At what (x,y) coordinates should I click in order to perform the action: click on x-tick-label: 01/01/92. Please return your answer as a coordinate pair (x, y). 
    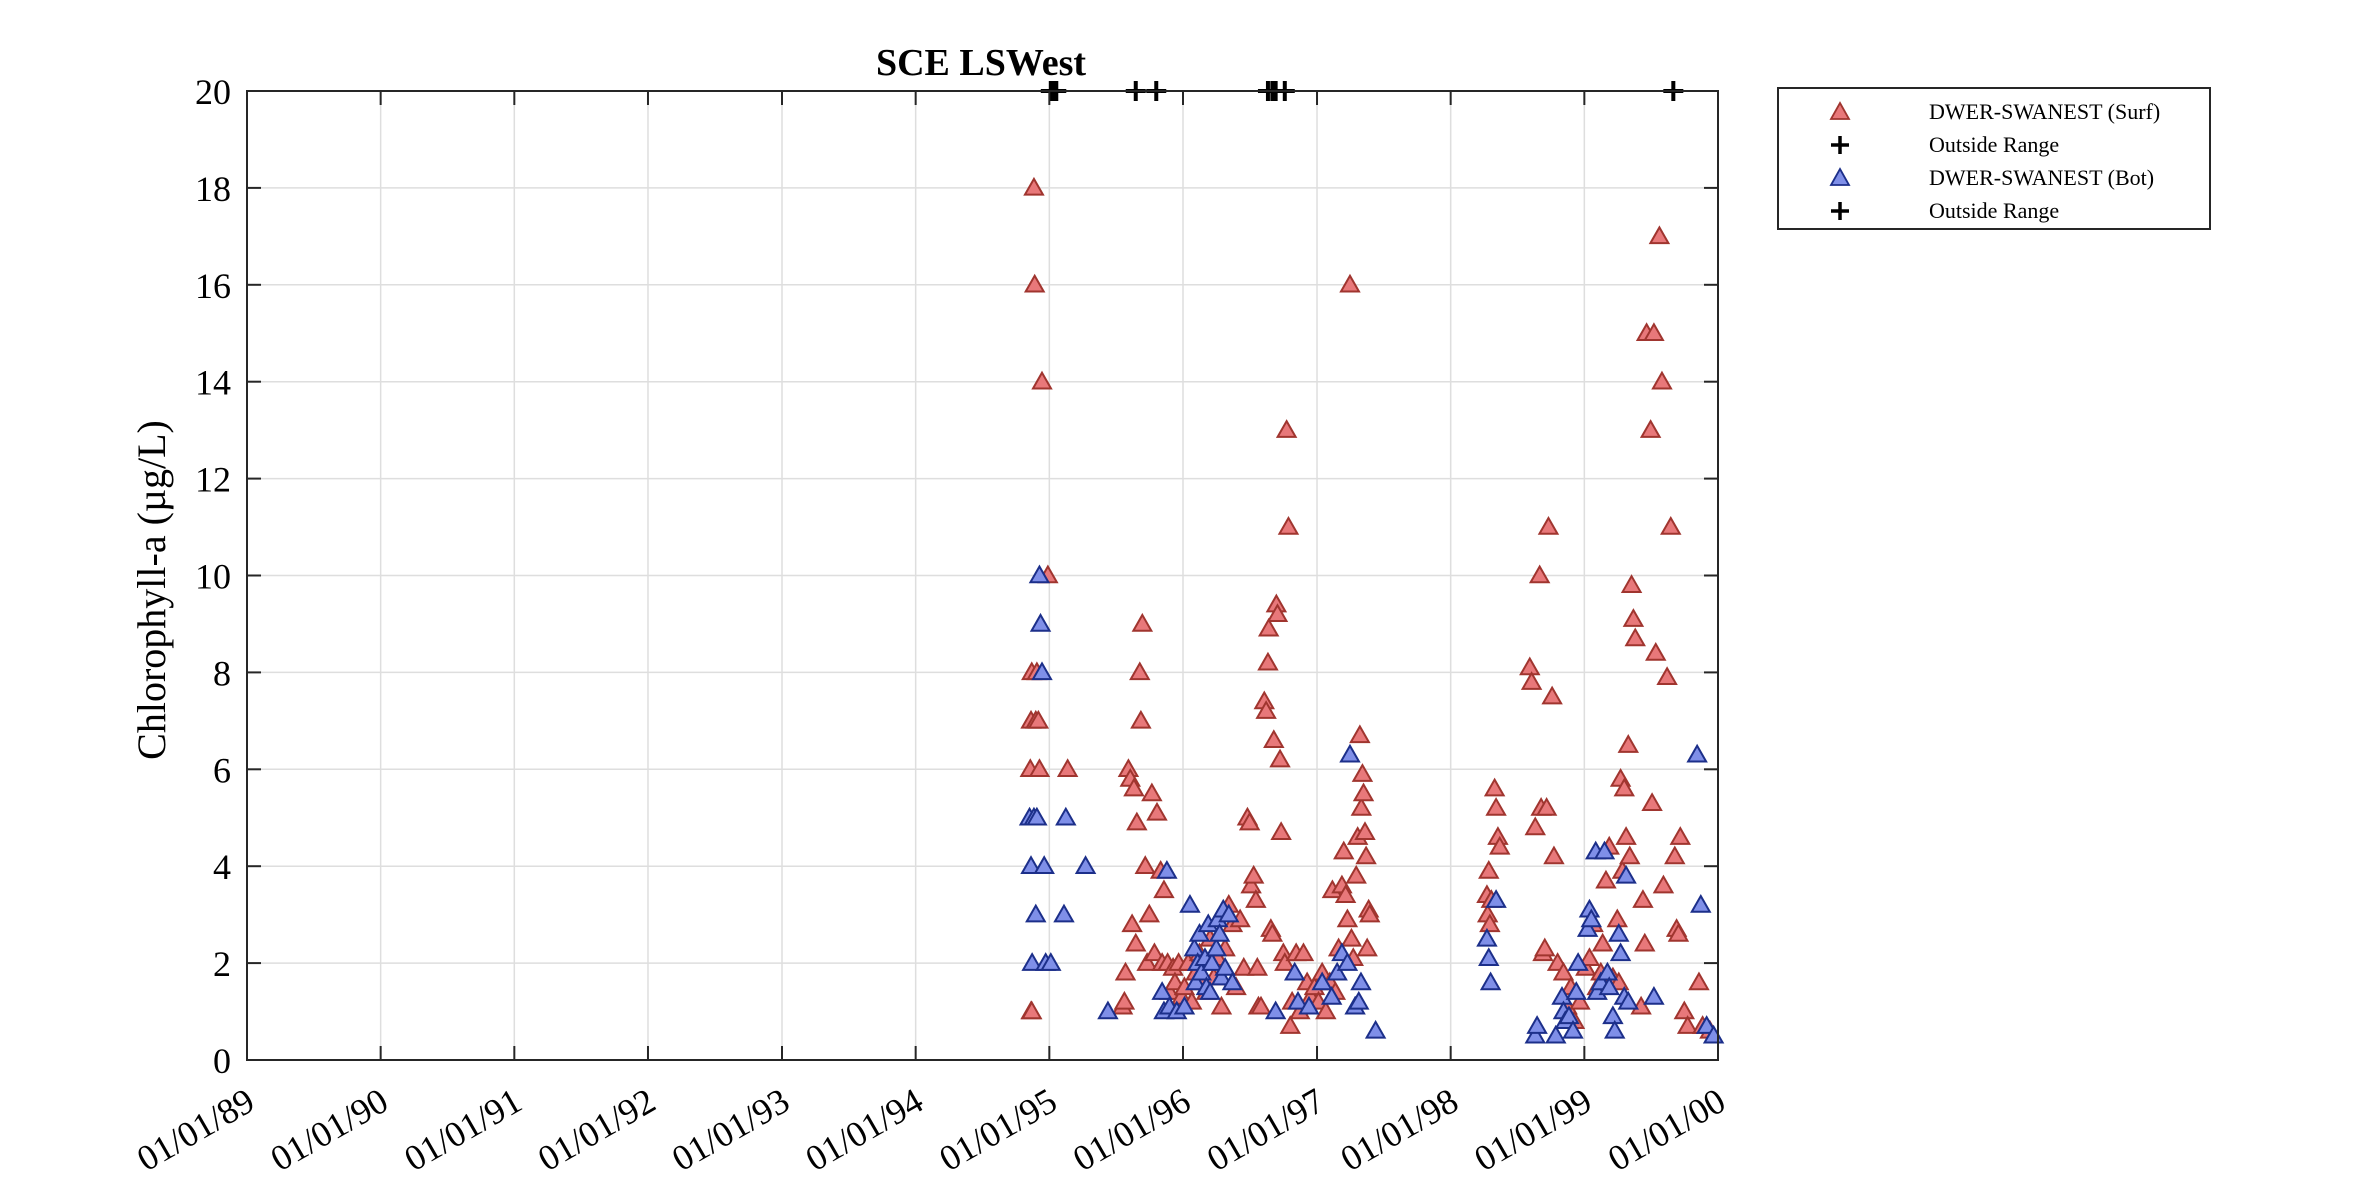
    Looking at the image, I should click on (596, 1129).